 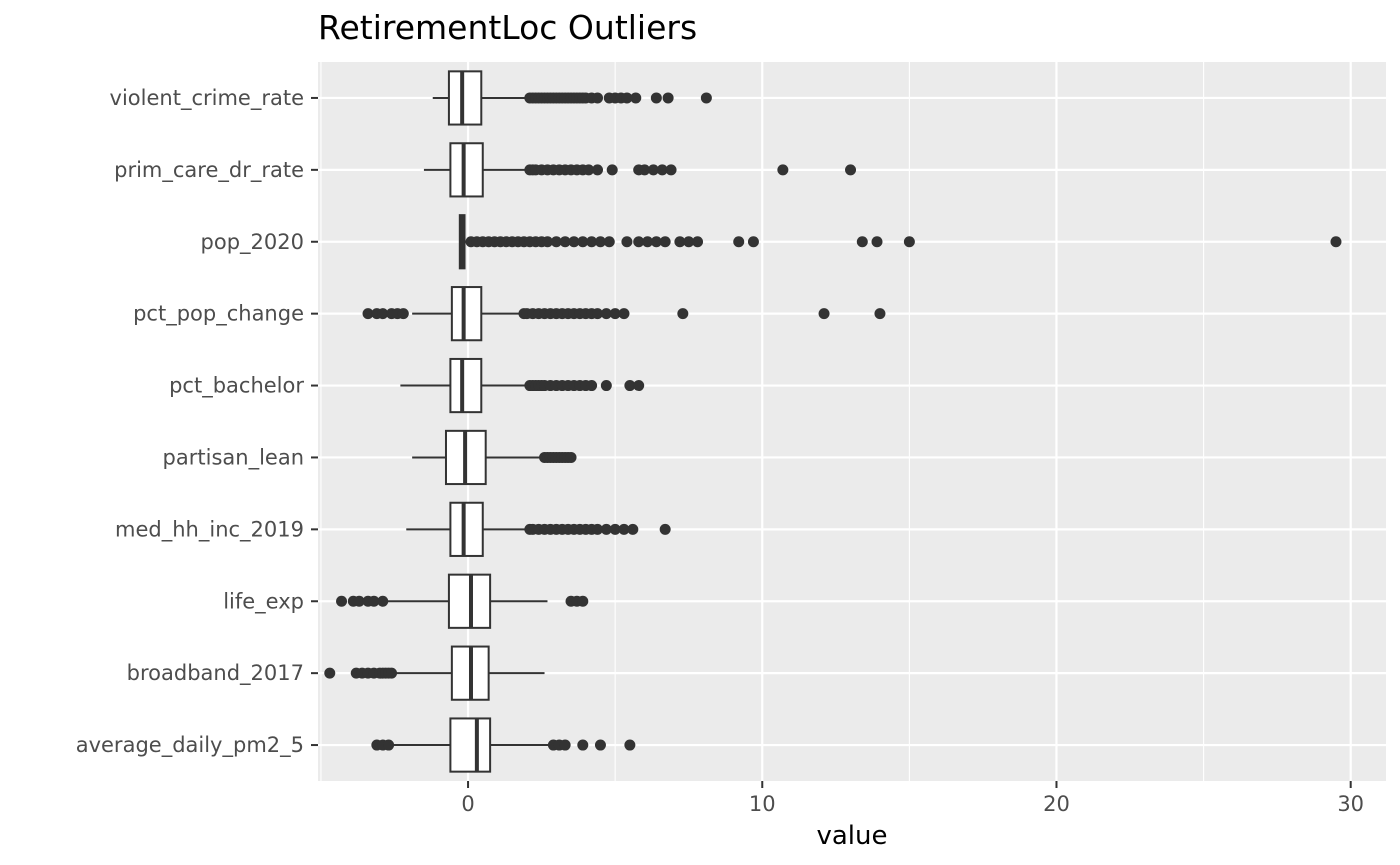 What do you see at coordinates (1056, 804) in the screenshot?
I see `x-tick-label: 20` at bounding box center [1056, 804].